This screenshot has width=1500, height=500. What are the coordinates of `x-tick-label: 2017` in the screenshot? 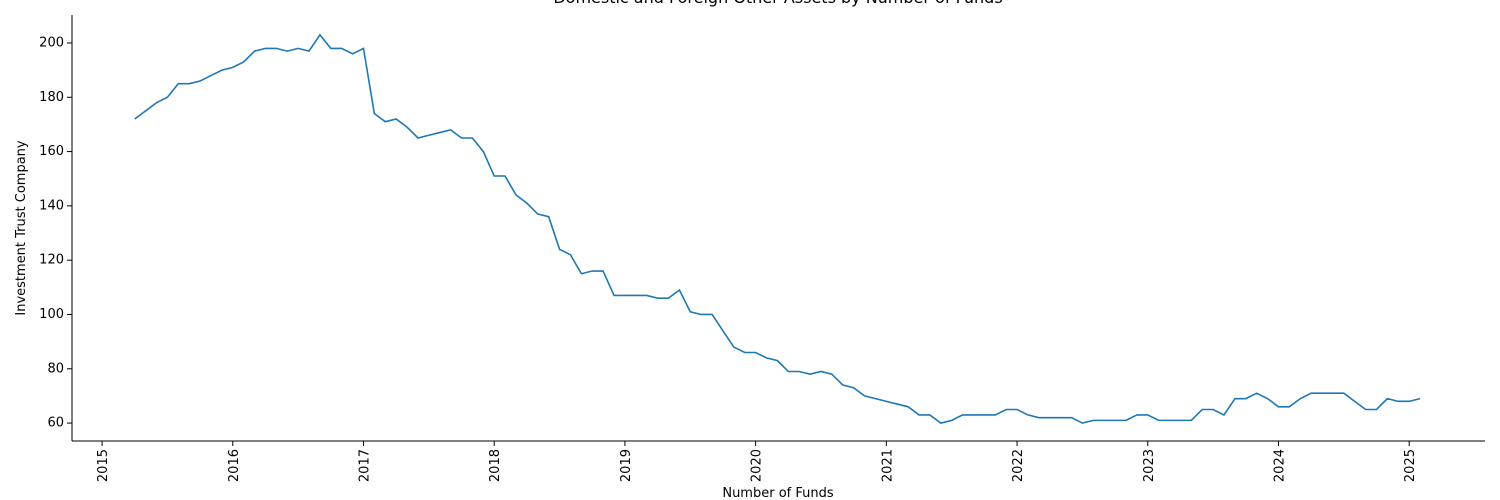 It's located at (364, 465).